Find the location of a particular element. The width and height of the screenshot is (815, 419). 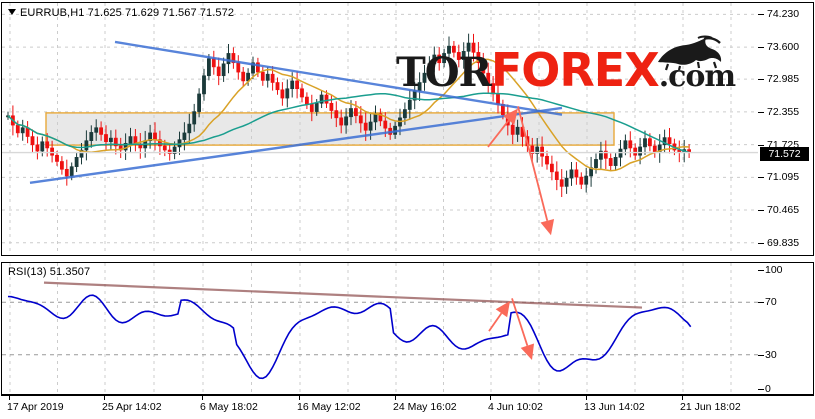

price-y-label: 70.465 is located at coordinates (783, 210).